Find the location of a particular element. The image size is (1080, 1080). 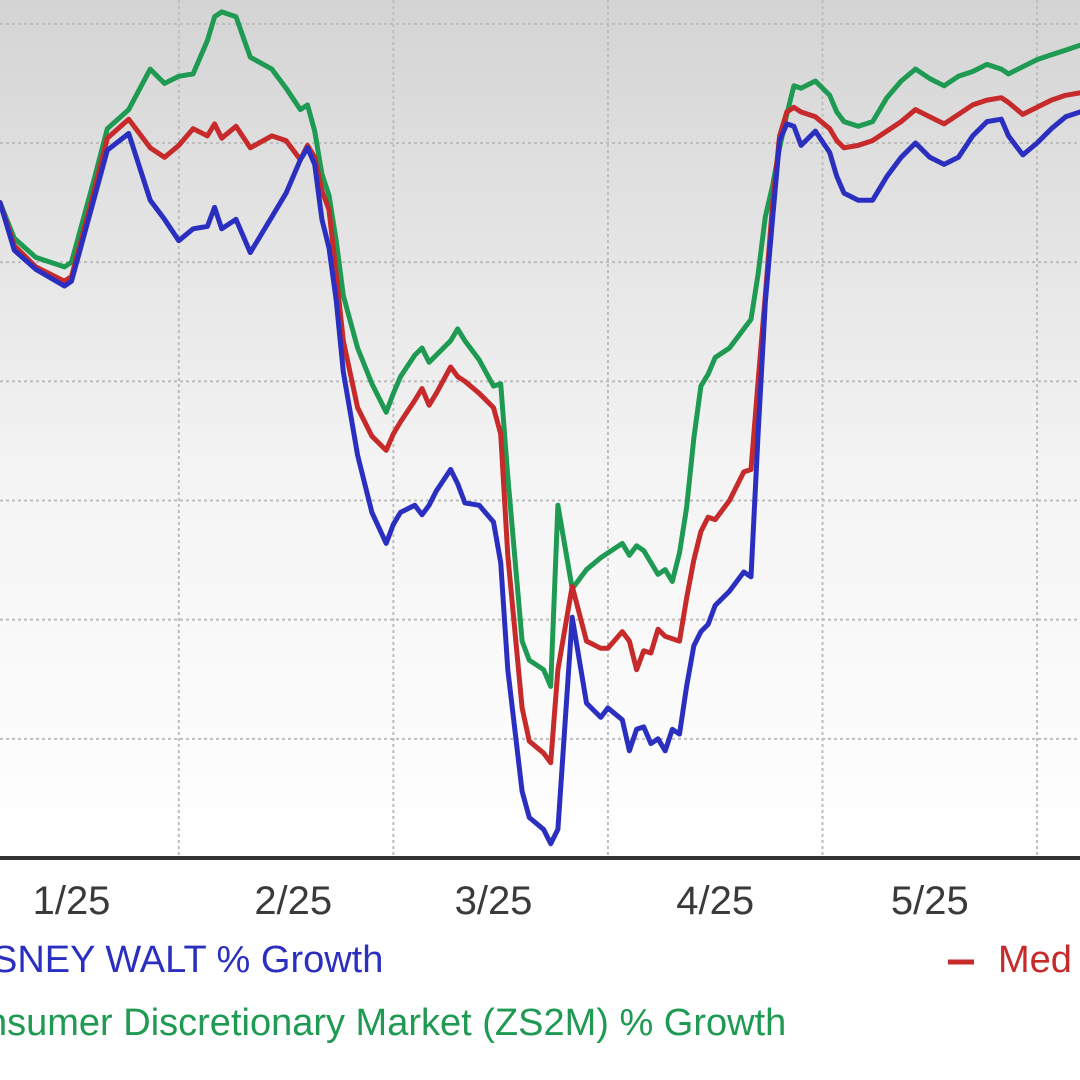

x-tick-label: 4/25 is located at coordinates (715, 901).